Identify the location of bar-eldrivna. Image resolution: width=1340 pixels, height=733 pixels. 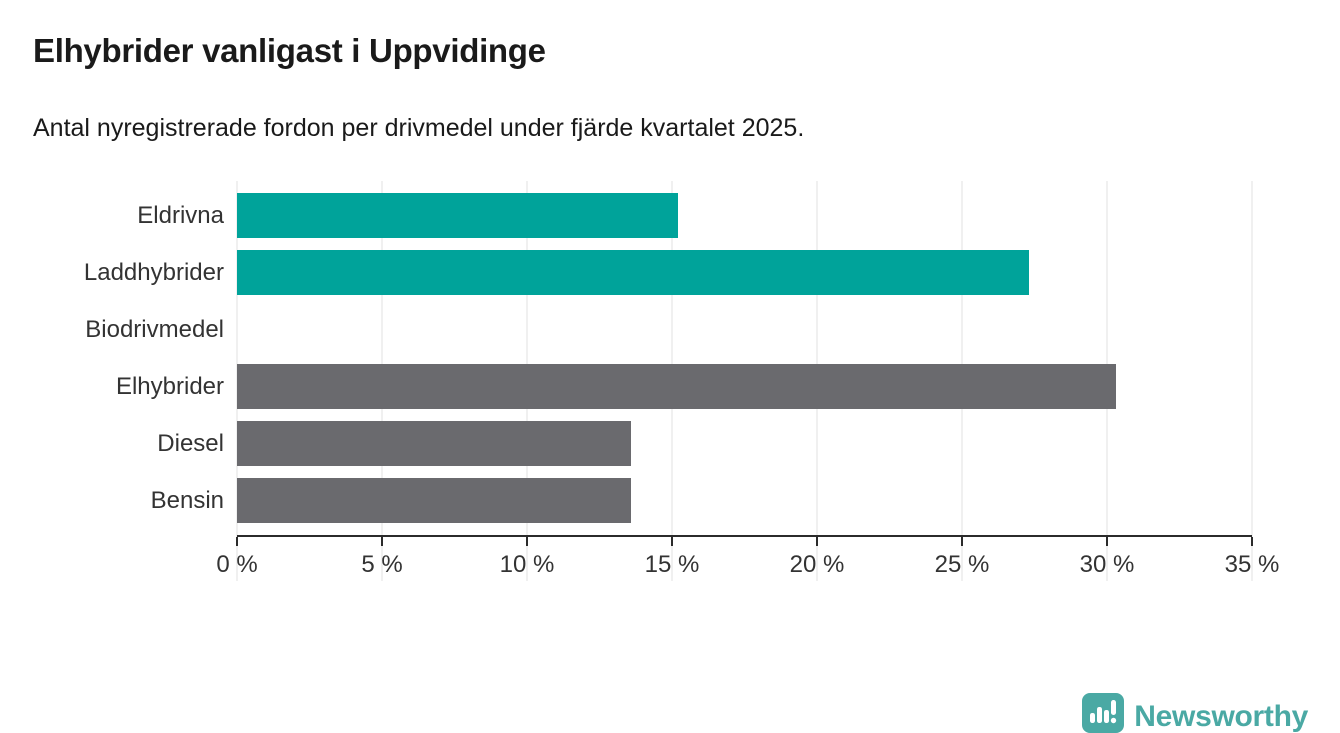
(457, 215).